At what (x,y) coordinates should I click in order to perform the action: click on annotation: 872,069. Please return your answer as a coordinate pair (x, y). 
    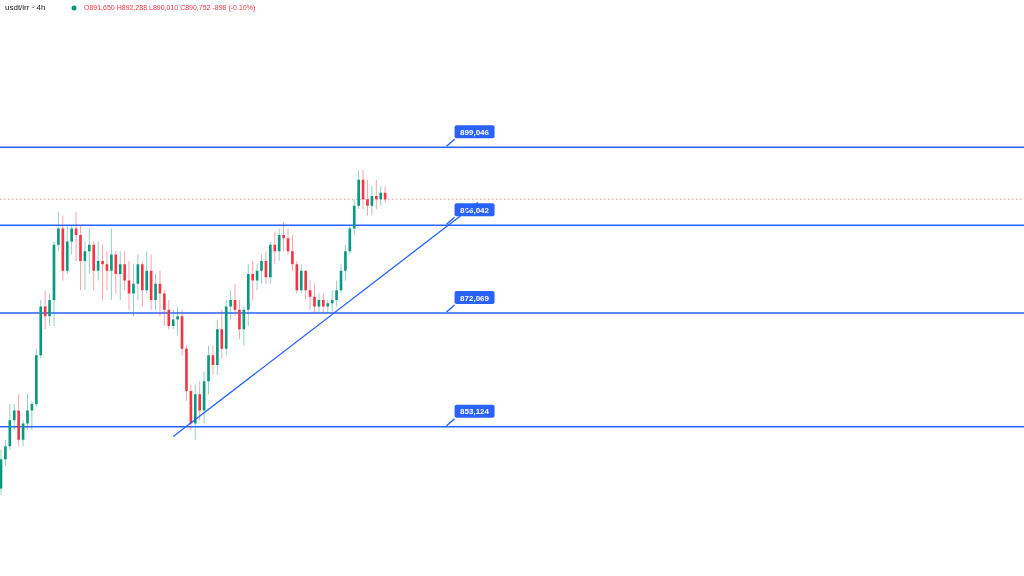
    Looking at the image, I should click on (475, 298).